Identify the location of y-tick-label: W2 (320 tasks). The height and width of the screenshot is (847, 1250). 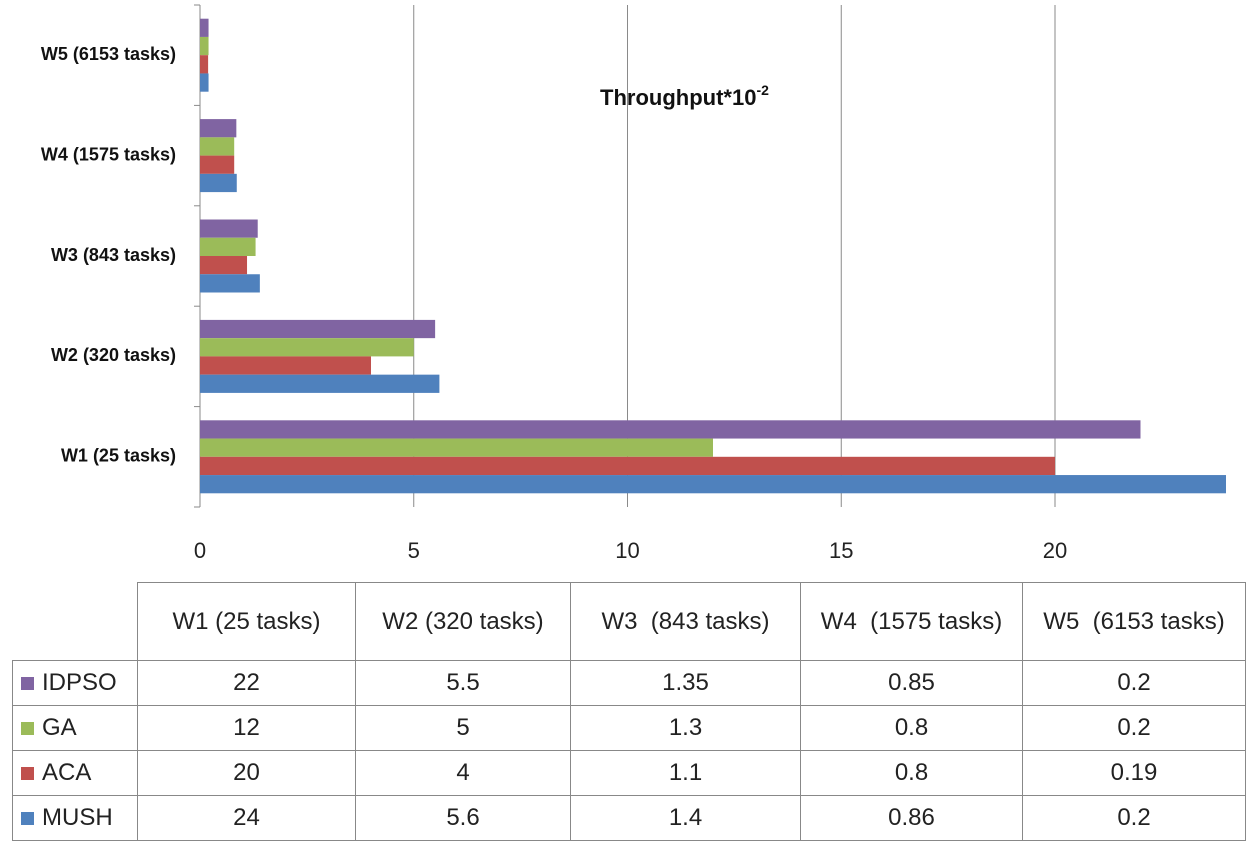
(113, 355).